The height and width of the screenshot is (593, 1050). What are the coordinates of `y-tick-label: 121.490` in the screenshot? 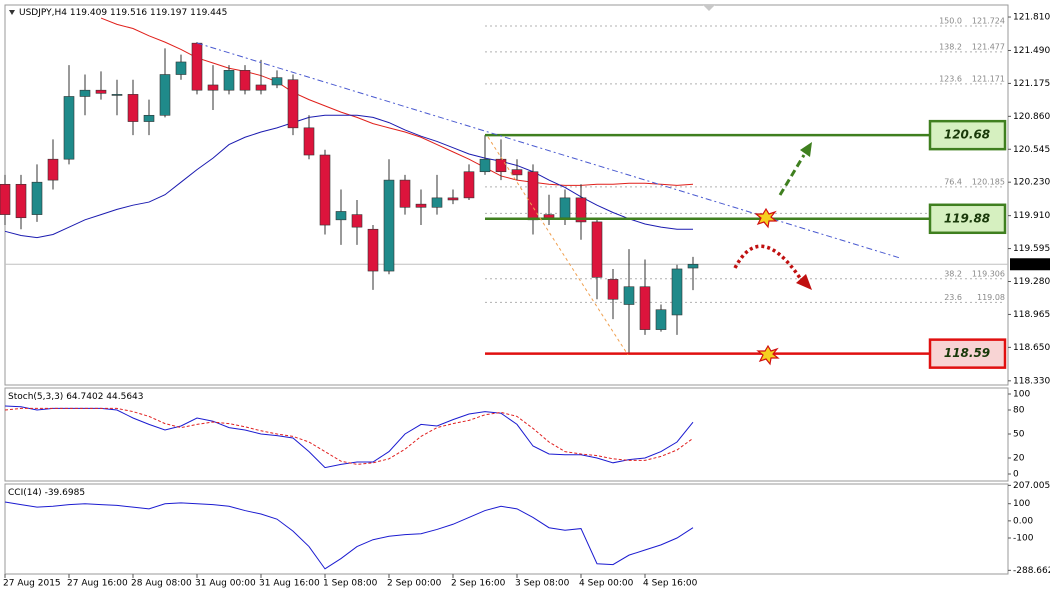 It's located at (1031, 51).